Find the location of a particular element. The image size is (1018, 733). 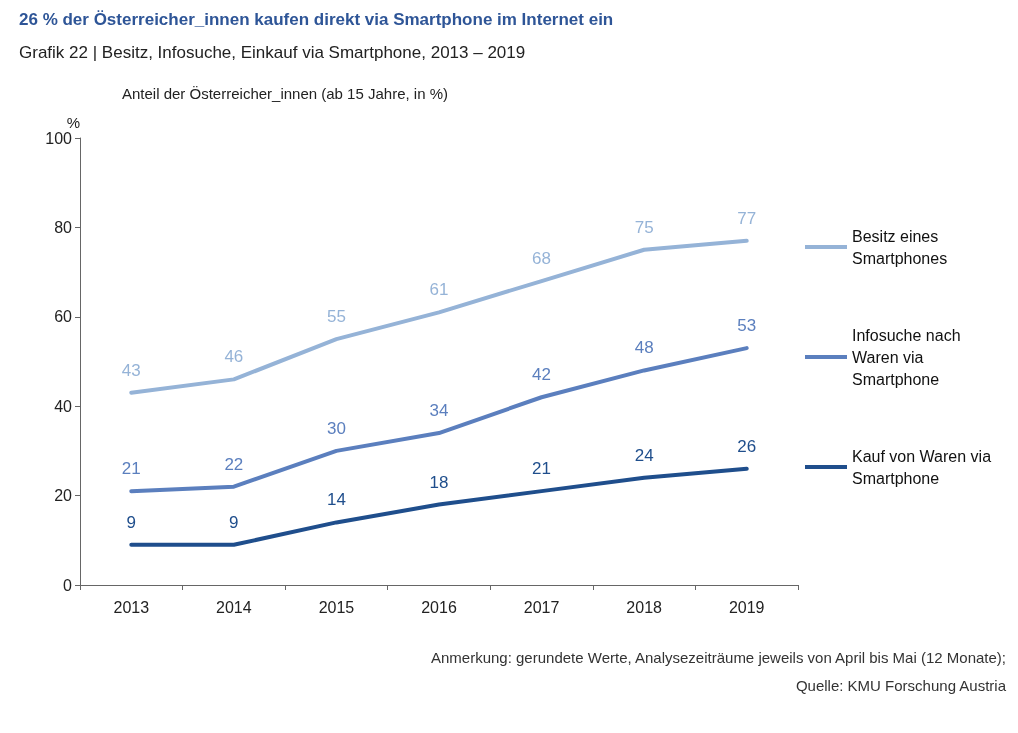

y-tick-label: 80 is located at coordinates (63, 227).